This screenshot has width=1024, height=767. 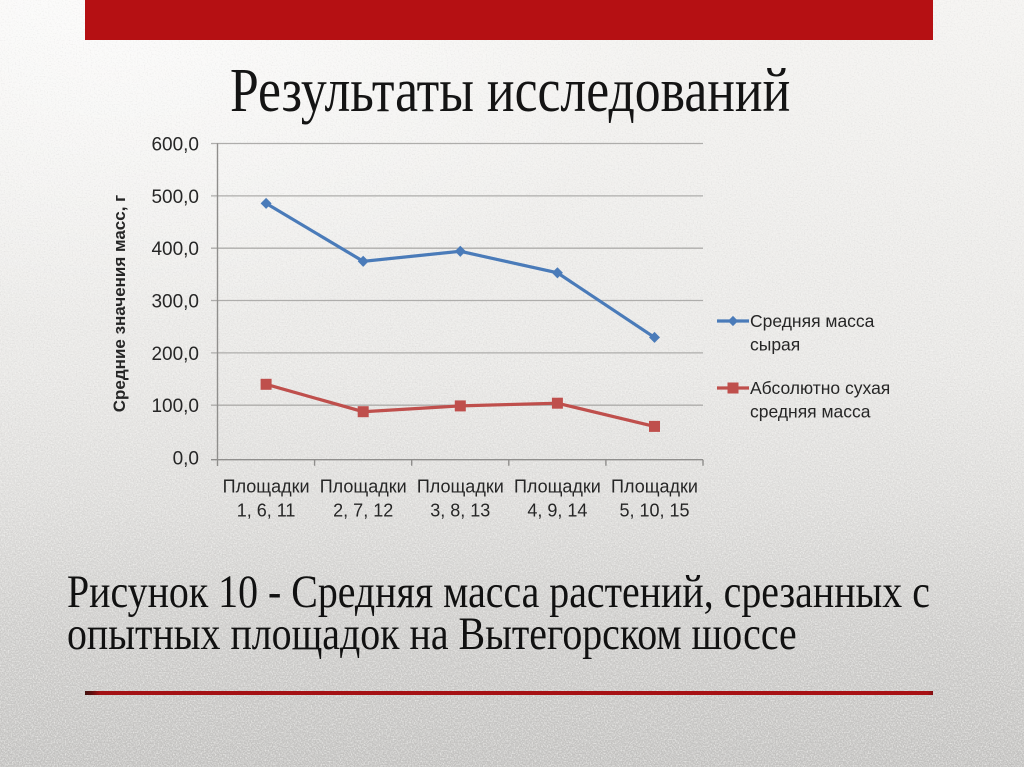 I want to click on svg-text: 1, 6, 11, so click(x=266, y=510).